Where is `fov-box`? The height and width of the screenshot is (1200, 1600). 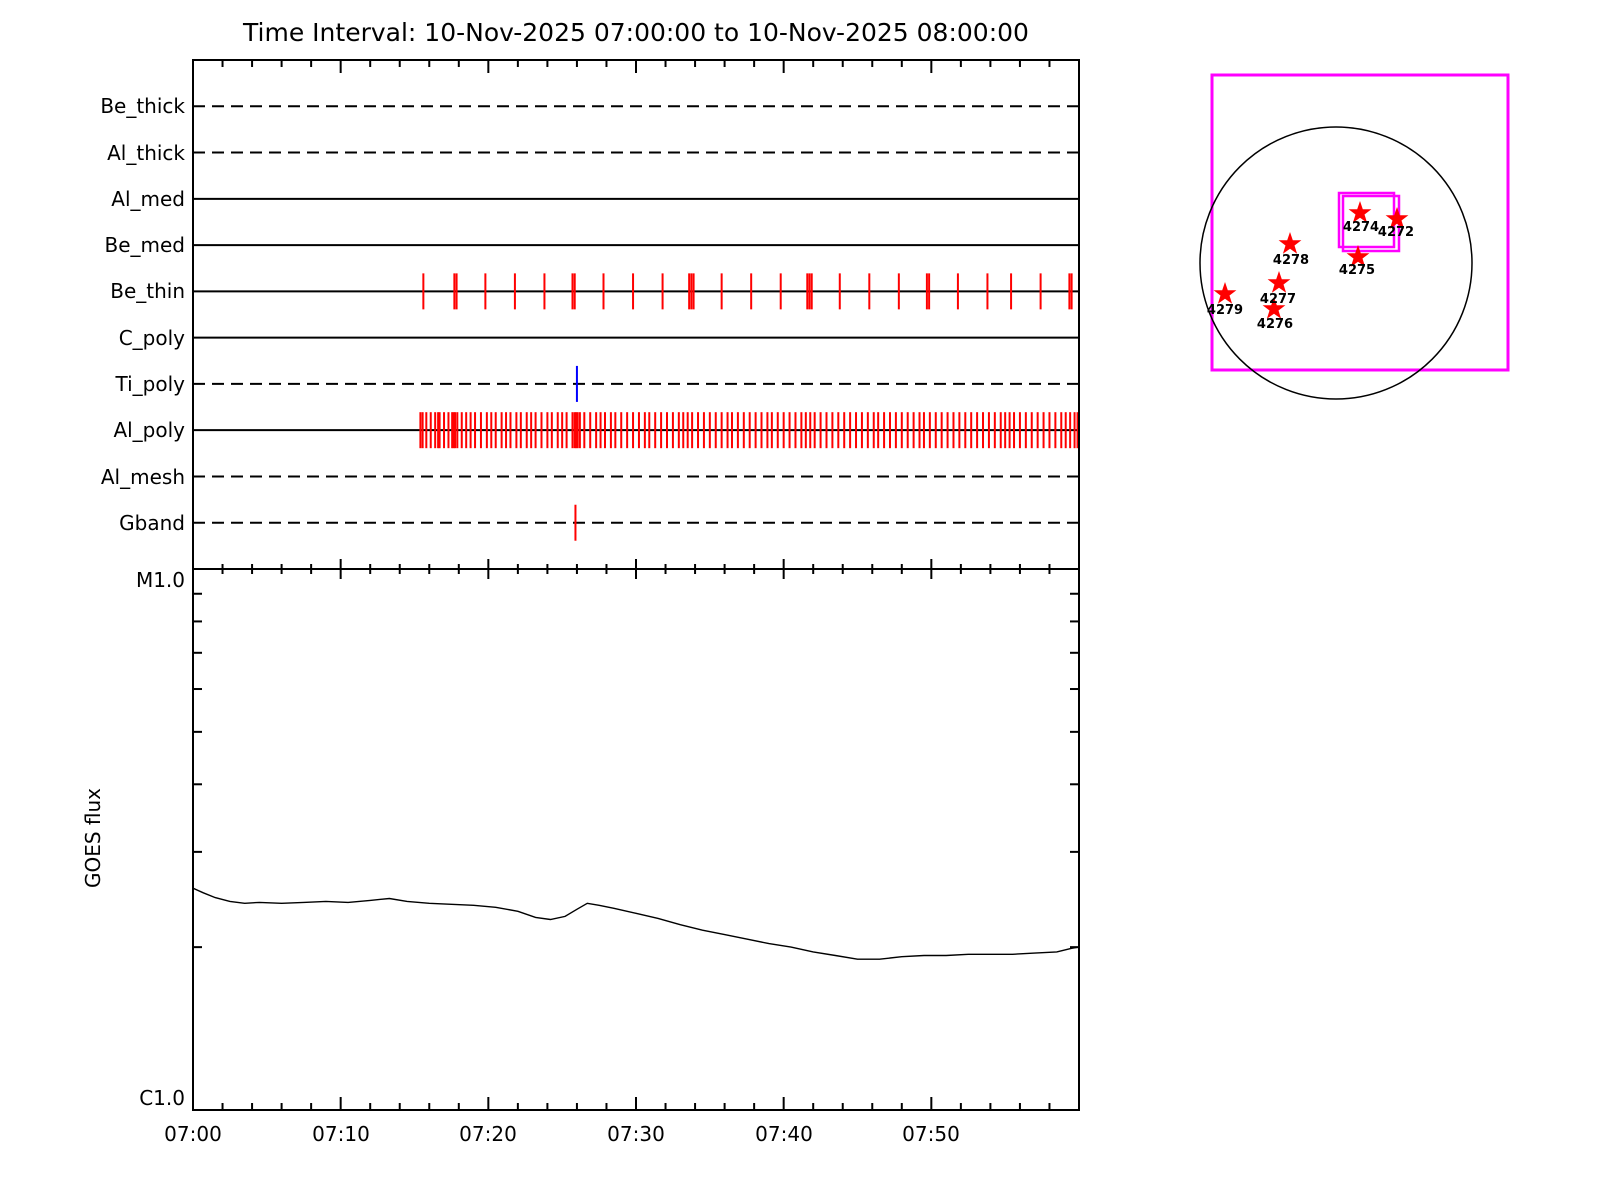 fov-box is located at coordinates (1360, 222).